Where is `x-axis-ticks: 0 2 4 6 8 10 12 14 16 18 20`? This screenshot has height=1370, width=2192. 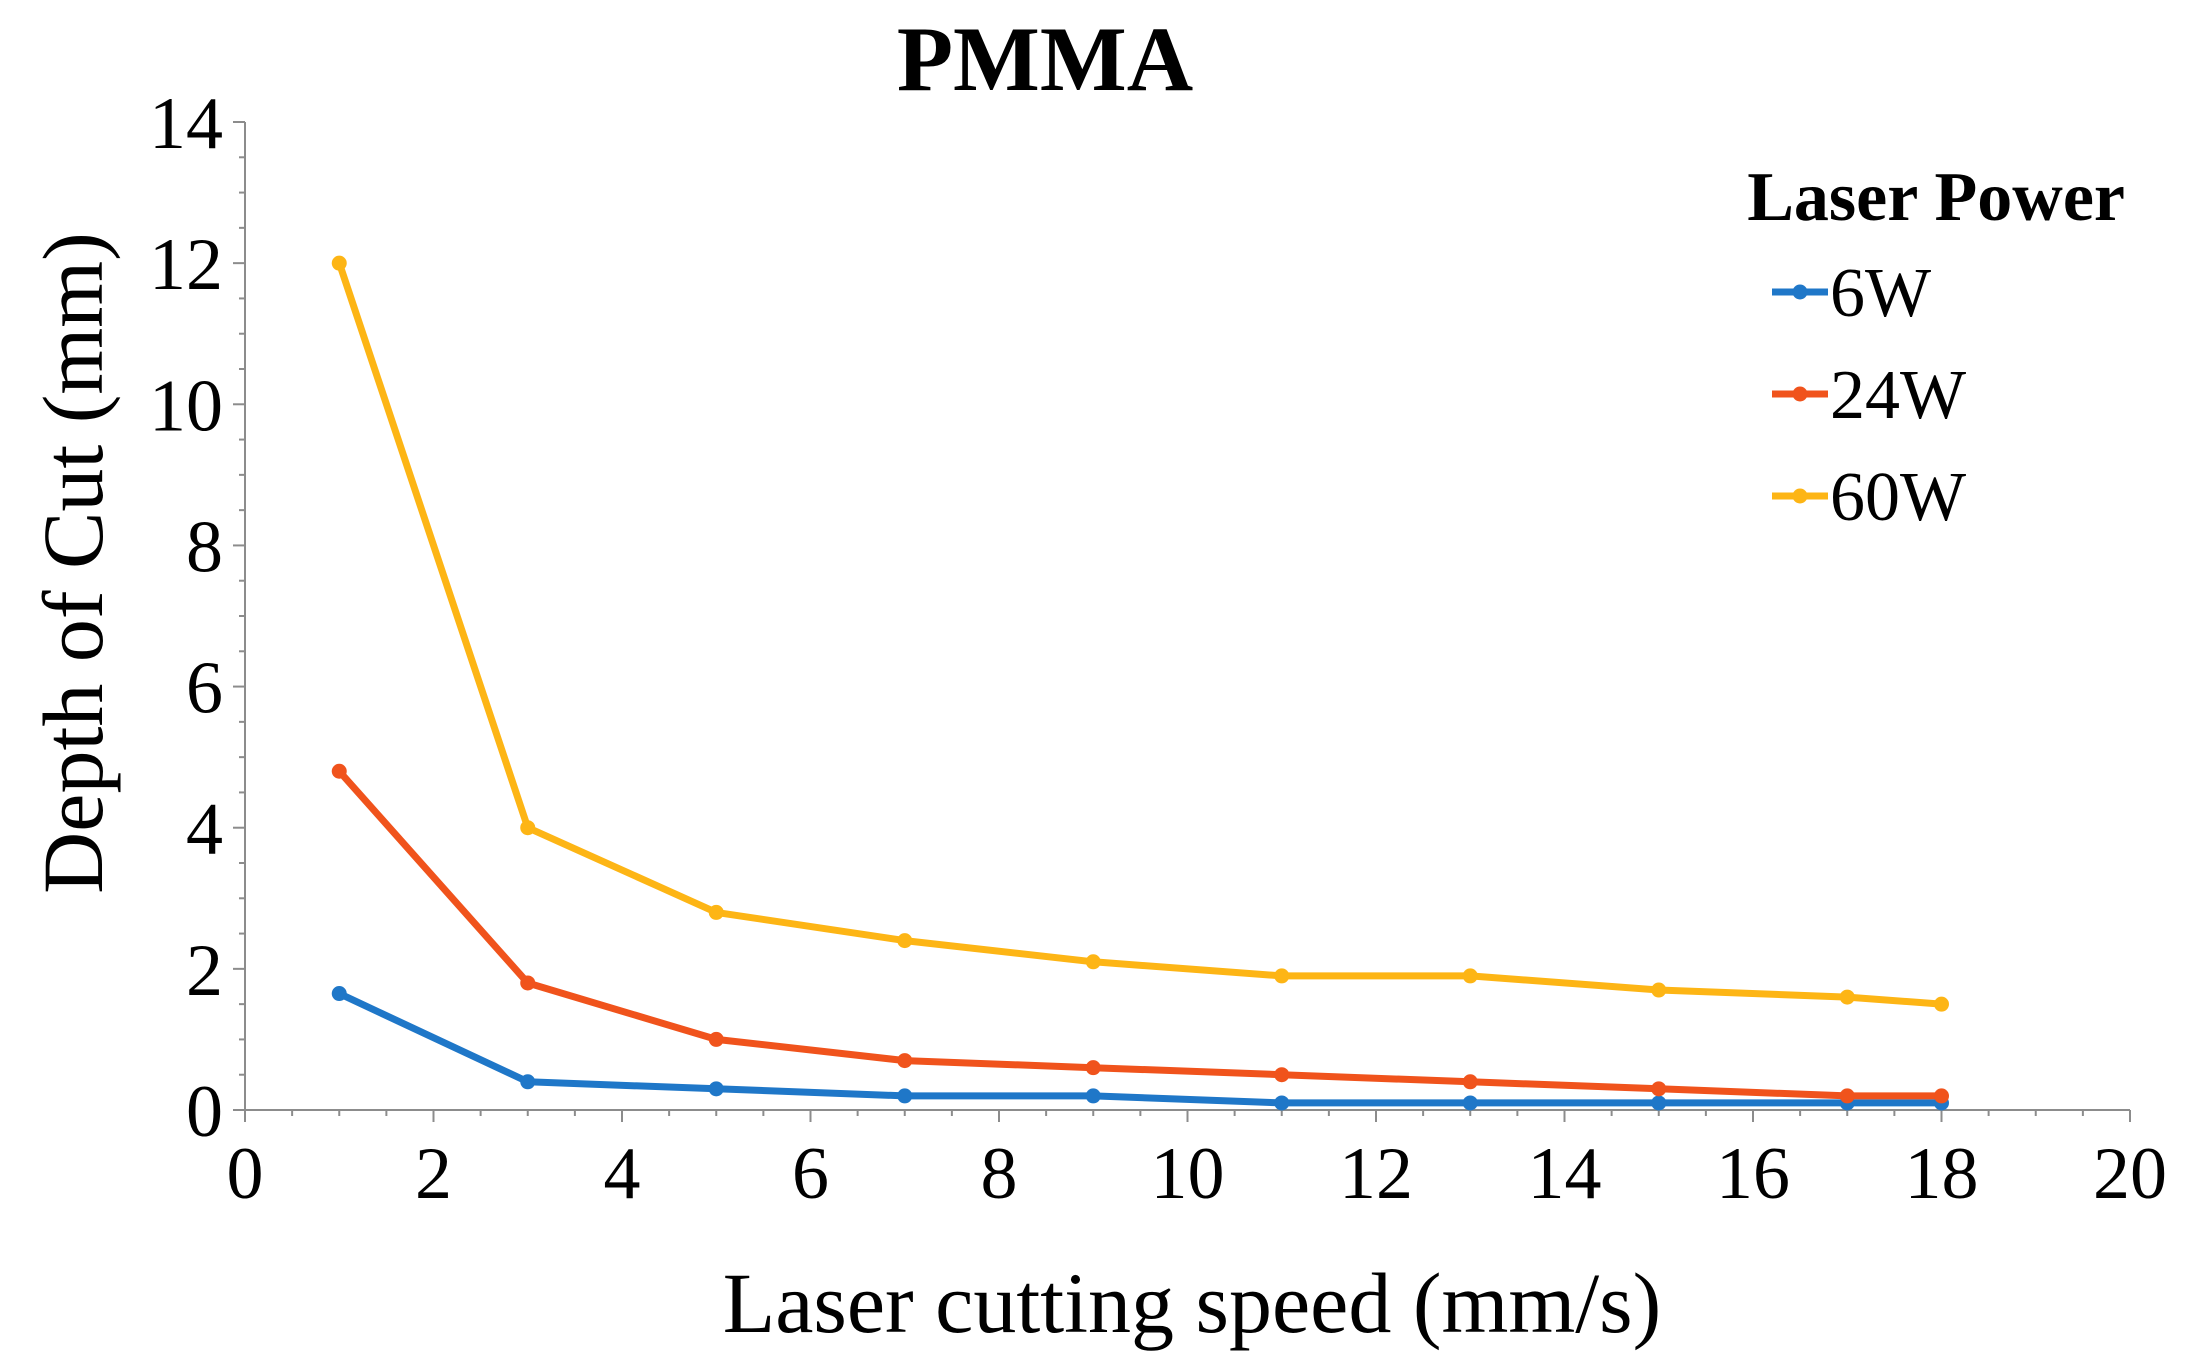
x-axis-ticks: 0 2 4 6 8 10 12 14 16 18 20 is located at coordinates (1197, 1174).